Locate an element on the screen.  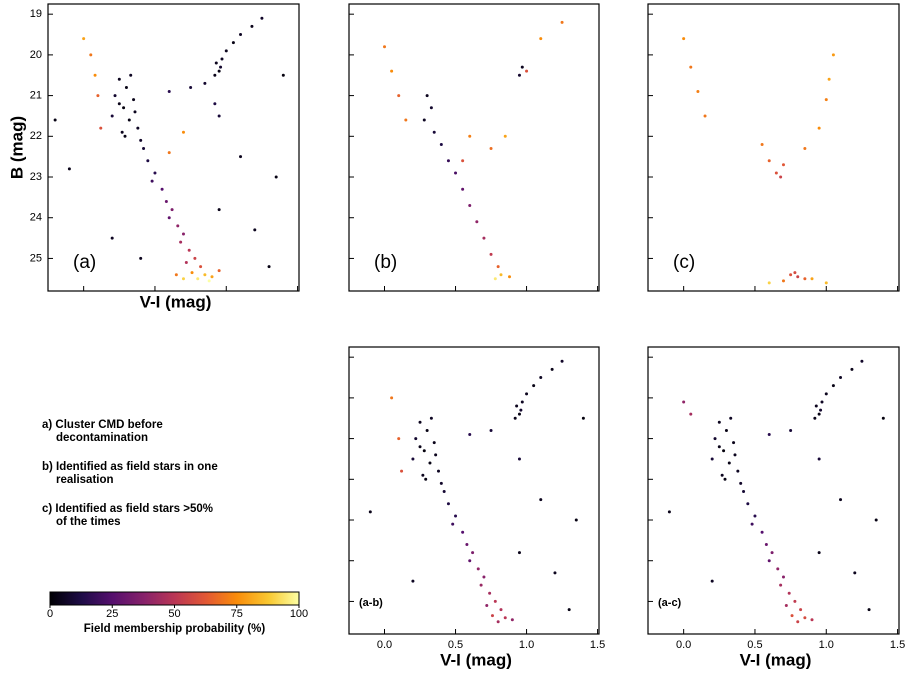
x-axis-label: V-I (mag) is located at coordinates (176, 301).